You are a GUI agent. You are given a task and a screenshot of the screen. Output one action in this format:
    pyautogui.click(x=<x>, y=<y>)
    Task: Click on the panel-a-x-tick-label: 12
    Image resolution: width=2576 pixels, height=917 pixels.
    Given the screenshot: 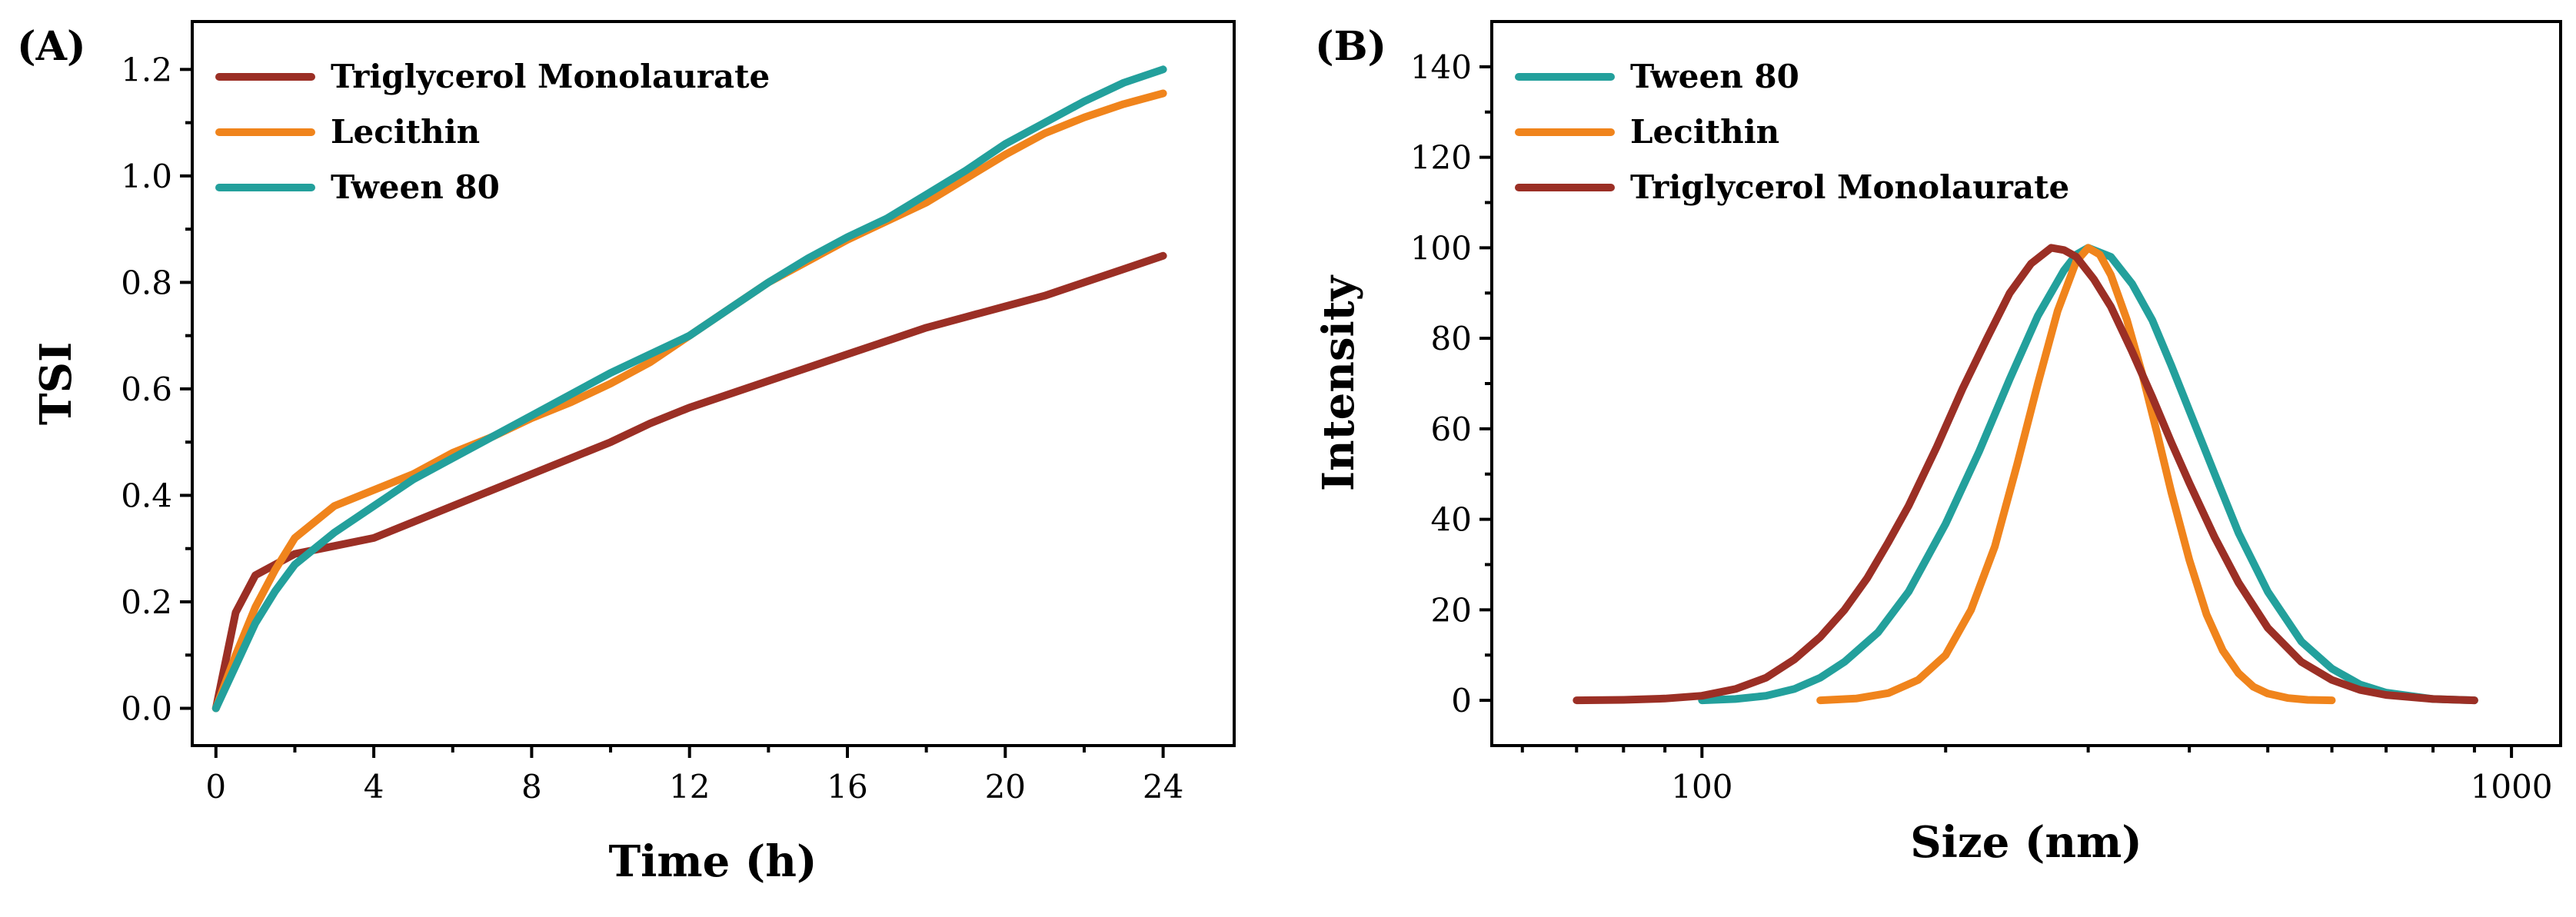 What is the action you would take?
    pyautogui.click(x=689, y=787)
    